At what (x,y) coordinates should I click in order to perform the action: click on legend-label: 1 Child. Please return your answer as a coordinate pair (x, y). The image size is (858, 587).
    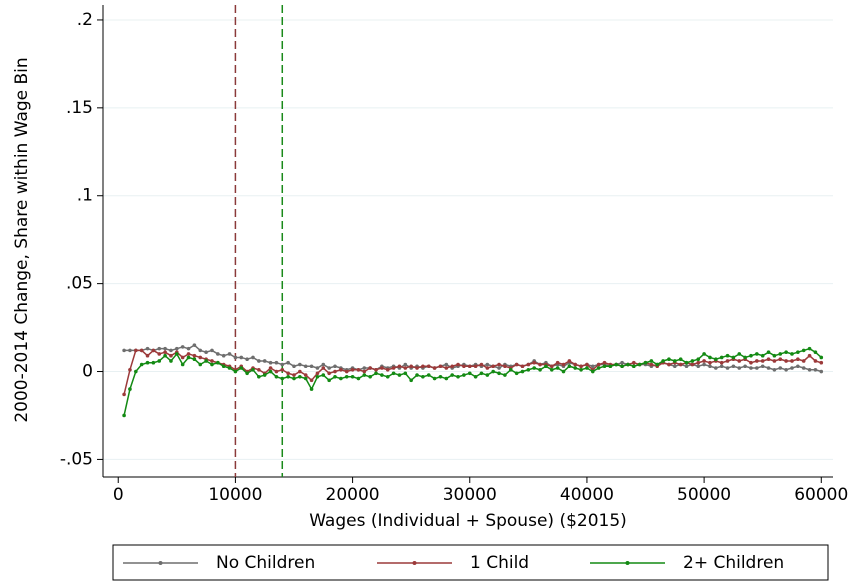
    Looking at the image, I should click on (499, 563).